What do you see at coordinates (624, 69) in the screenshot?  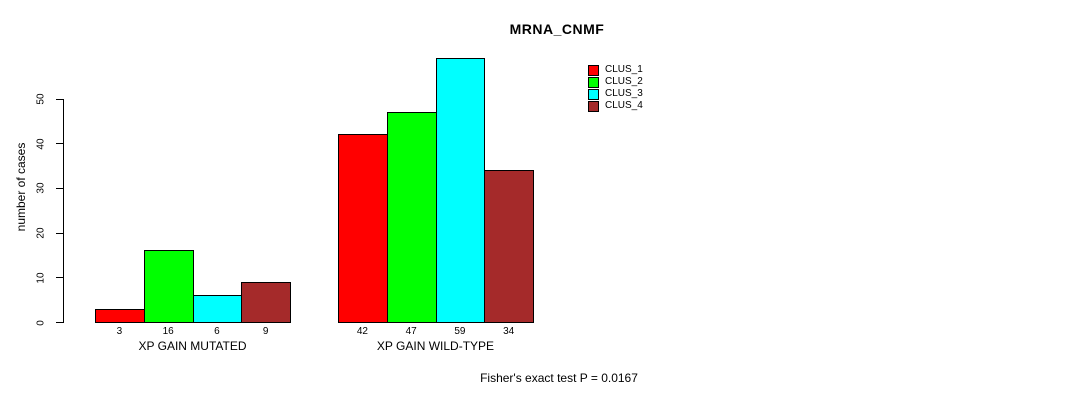 I see `legend-label: CLUS_1` at bounding box center [624, 69].